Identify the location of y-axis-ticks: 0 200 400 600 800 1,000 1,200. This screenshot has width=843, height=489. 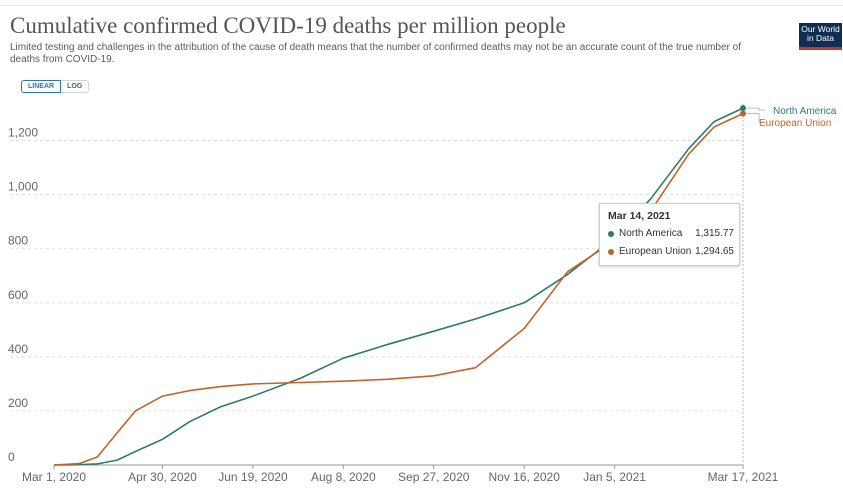
(23, 295).